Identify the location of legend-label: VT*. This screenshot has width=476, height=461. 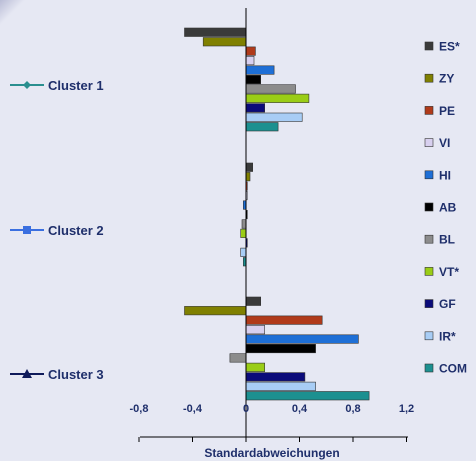
(449, 272).